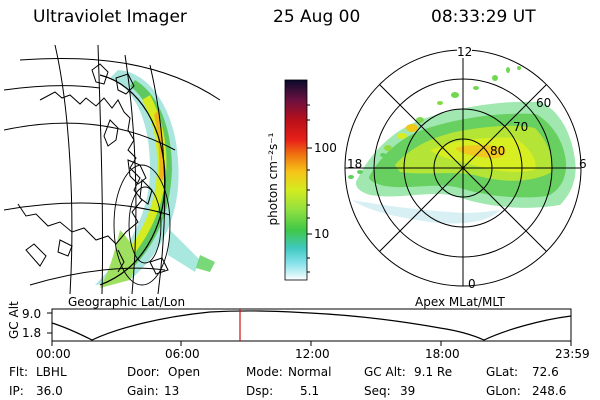 The height and width of the screenshot is (400, 600). What do you see at coordinates (260, 391) in the screenshot?
I see `dsp-label: Dsp:` at bounding box center [260, 391].